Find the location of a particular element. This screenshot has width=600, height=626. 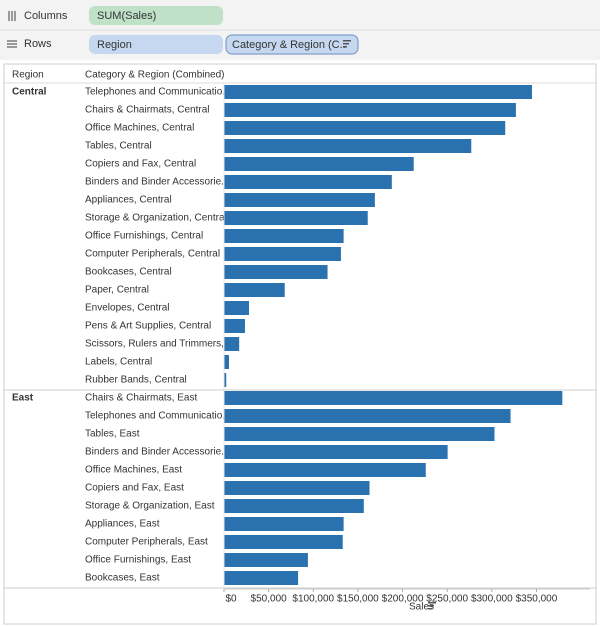

pill-label: SUM(Sales) is located at coordinates (126, 16).